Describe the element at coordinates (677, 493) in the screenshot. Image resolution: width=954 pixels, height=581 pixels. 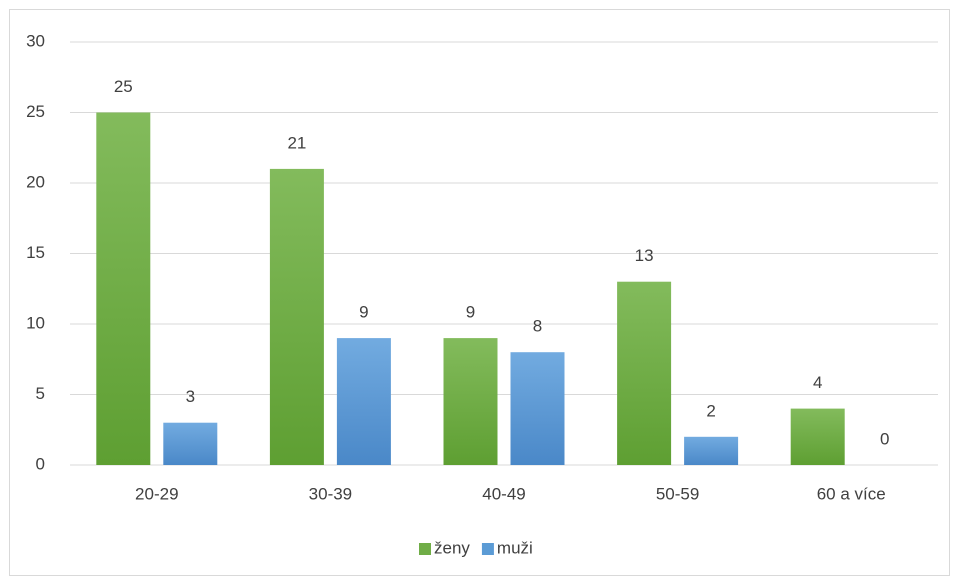
I see `x-tick-label: 50-59` at that location.